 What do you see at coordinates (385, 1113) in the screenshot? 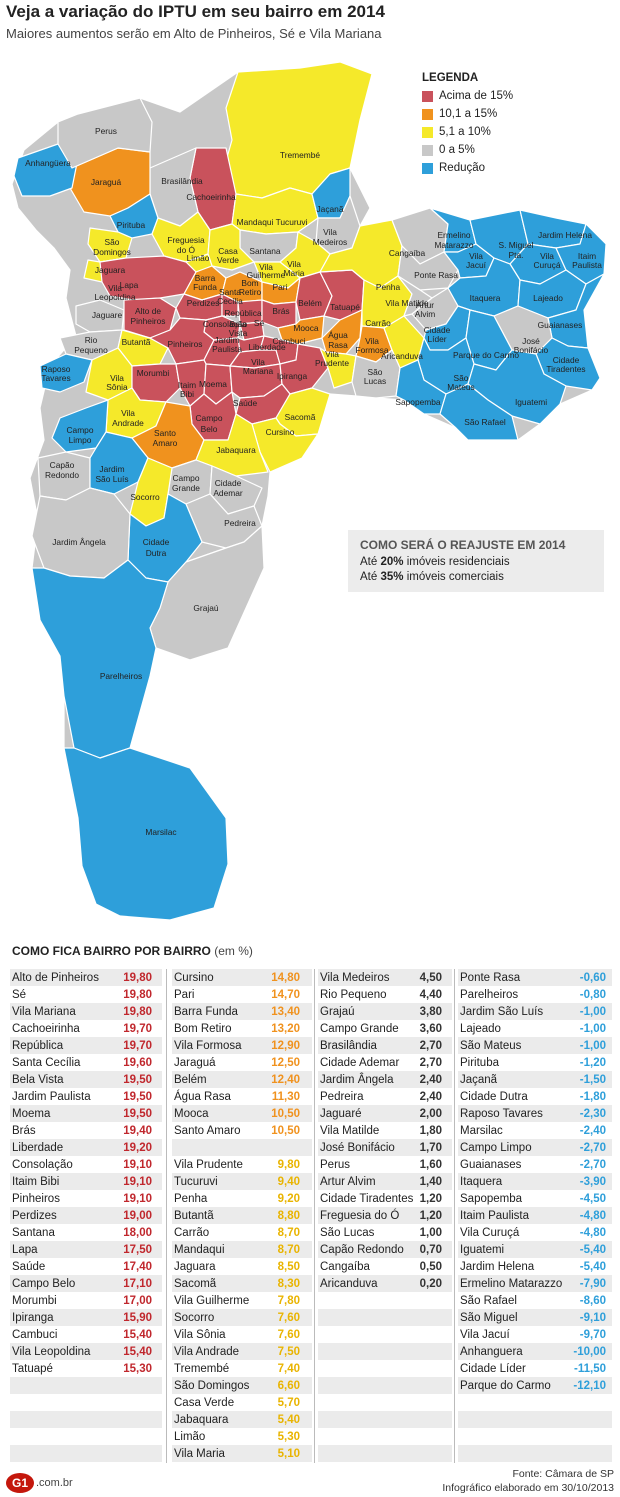
I see `table-row: Jaguaré 2,00` at bounding box center [385, 1113].